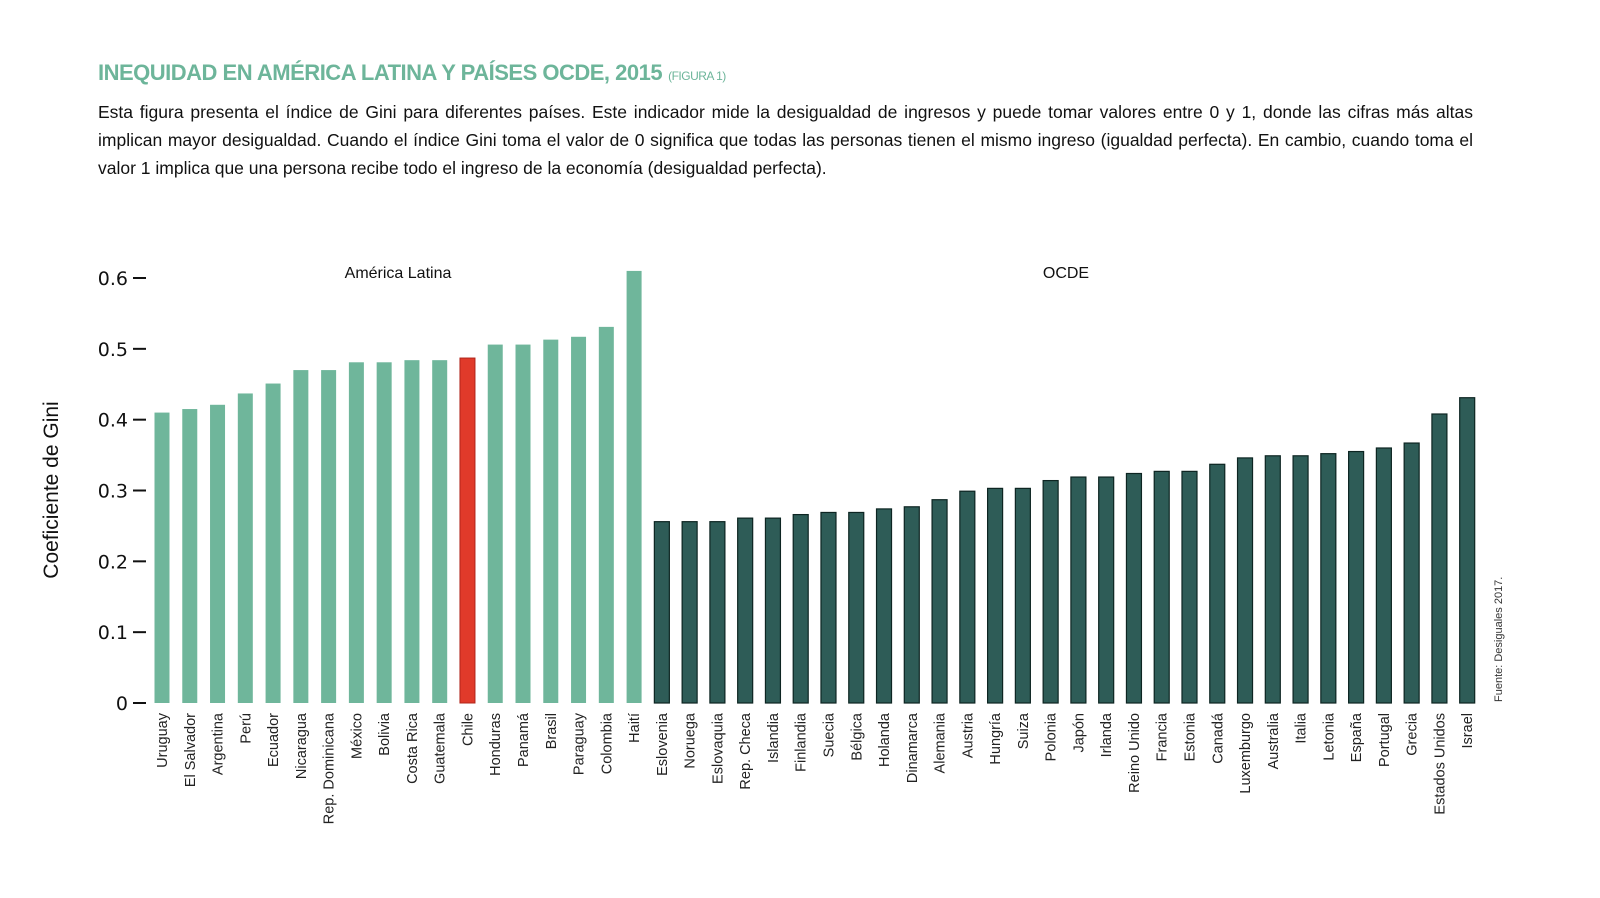 This screenshot has height=898, width=1600. Describe the element at coordinates (1190, 736) in the screenshot. I see `x-tick-label: Estonia` at that location.